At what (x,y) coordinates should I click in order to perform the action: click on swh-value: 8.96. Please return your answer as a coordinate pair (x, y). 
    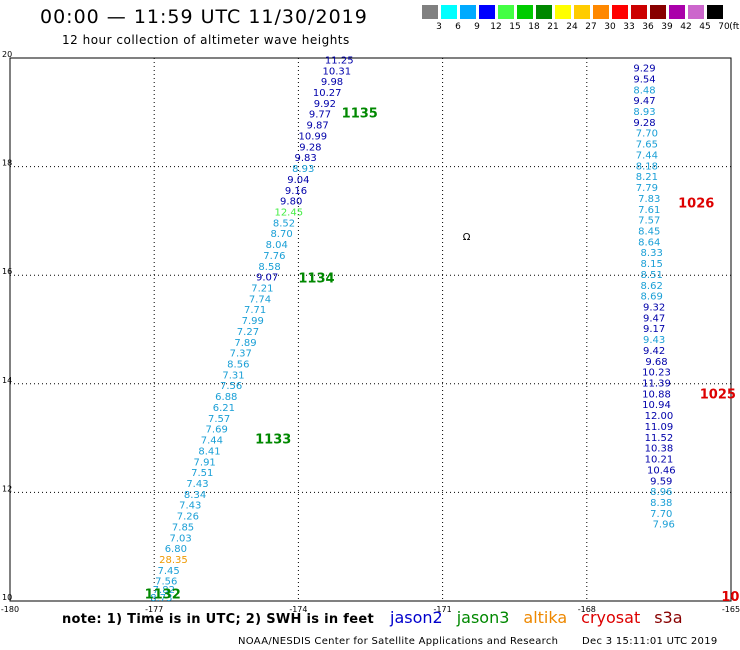
    Looking at the image, I should click on (661, 492).